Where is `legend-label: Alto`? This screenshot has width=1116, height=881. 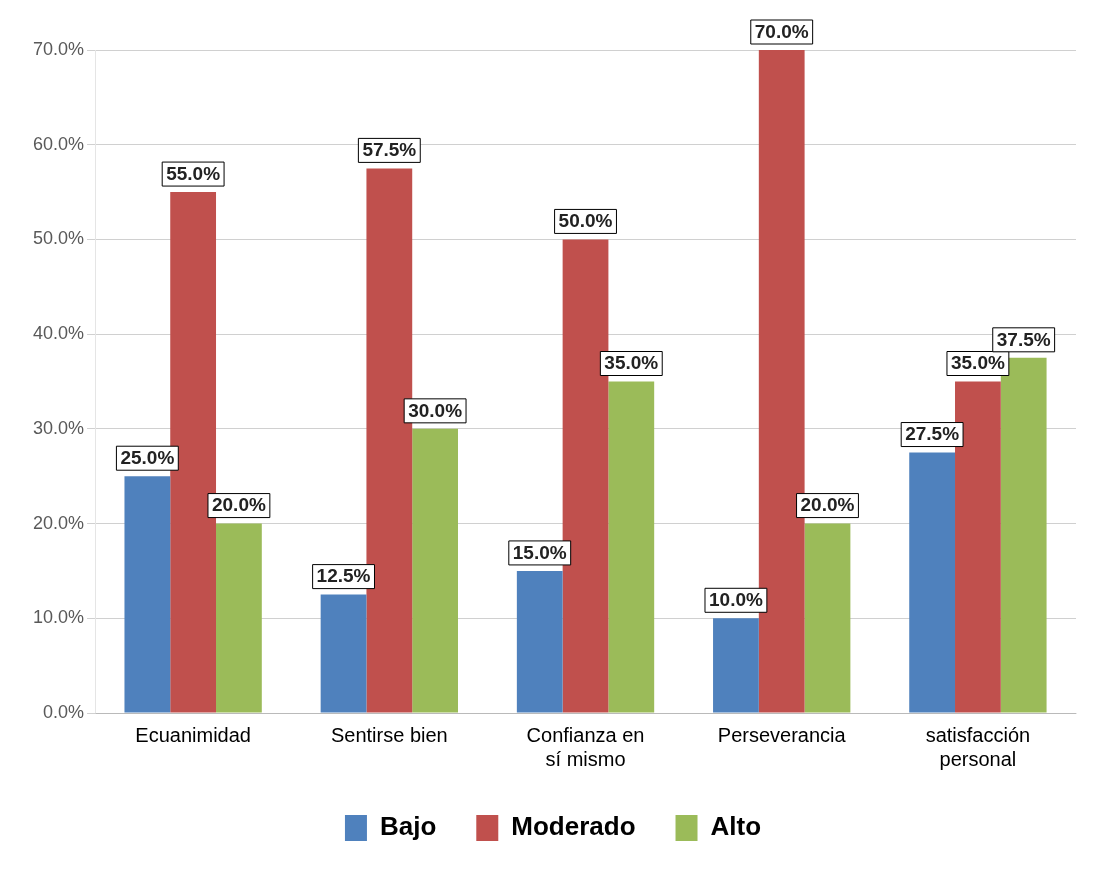 legend-label: Alto is located at coordinates (736, 826).